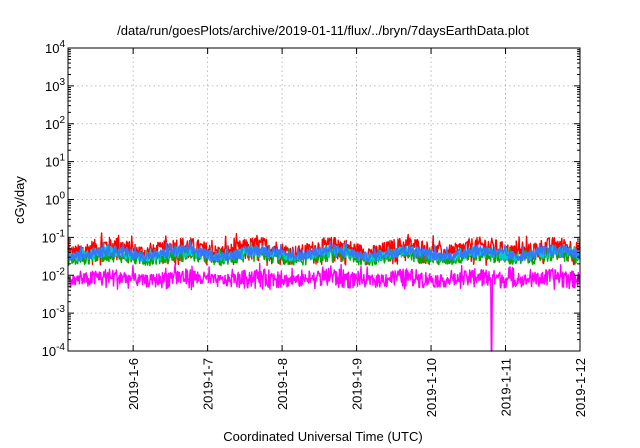  I want to click on x-tick-label: 2019-1-11, so click(506, 387).